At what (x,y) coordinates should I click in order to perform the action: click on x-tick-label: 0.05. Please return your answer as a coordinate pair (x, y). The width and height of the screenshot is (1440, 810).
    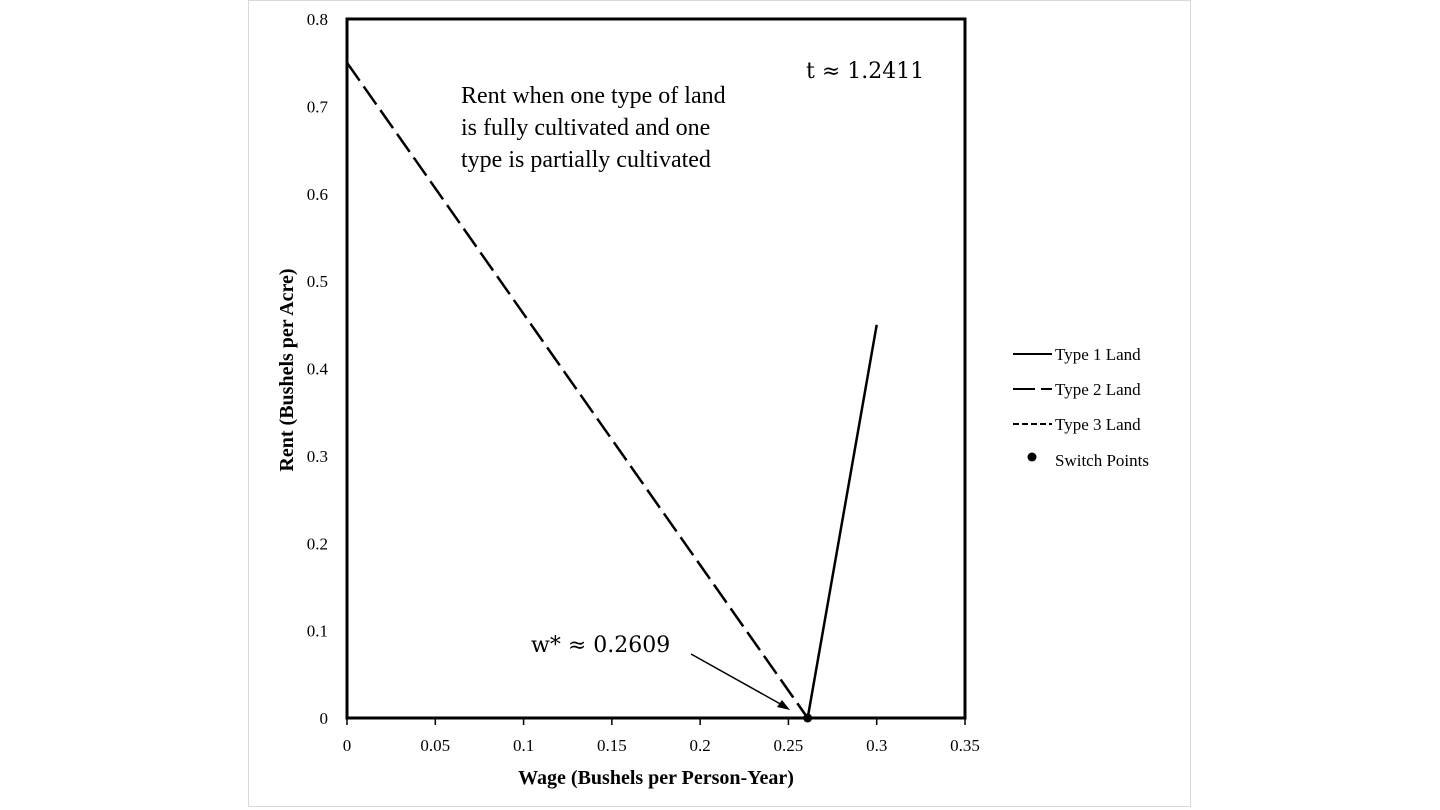
    Looking at the image, I should click on (435, 745).